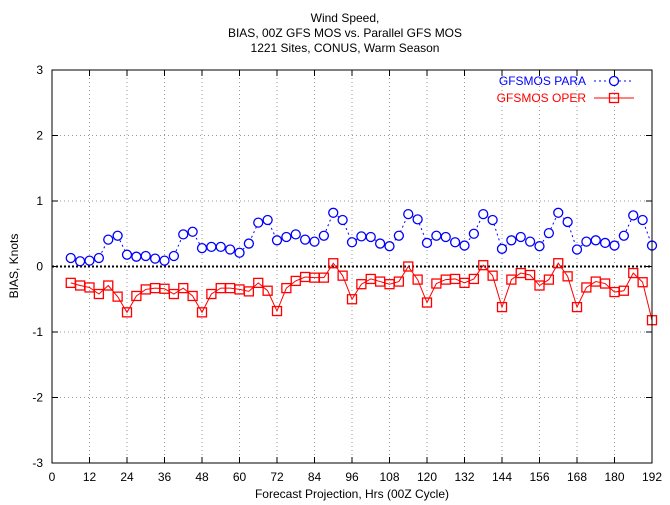 This screenshot has height=505, width=670. Describe the element at coordinates (389, 477) in the screenshot. I see `x-tick-label: 108` at that location.